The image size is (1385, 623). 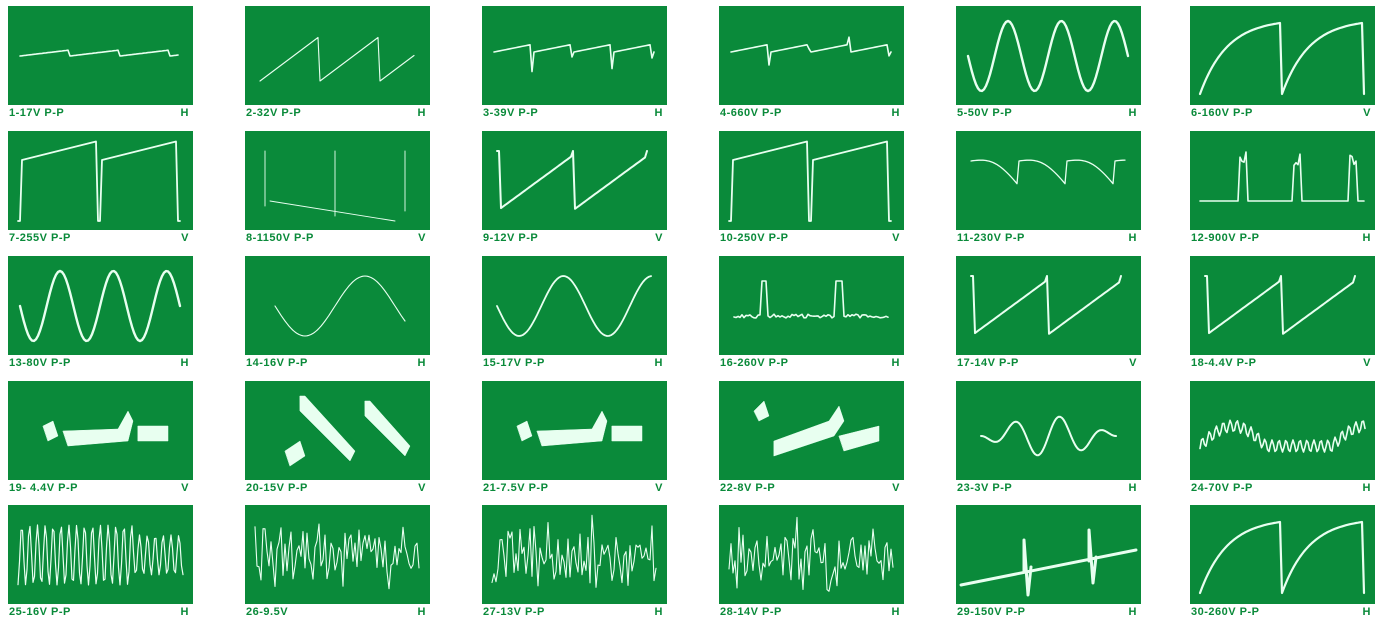 I want to click on scope-panel: 17-14V P-P V, so click(x=1048, y=313).